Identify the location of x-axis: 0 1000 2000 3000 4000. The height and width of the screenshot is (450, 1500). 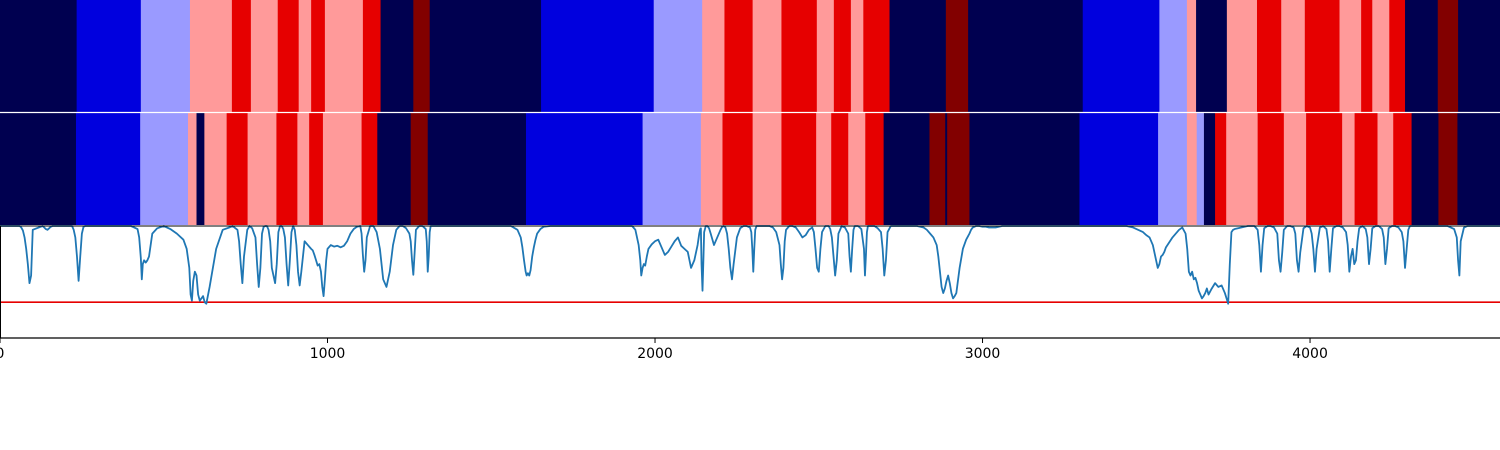
(664, 350).